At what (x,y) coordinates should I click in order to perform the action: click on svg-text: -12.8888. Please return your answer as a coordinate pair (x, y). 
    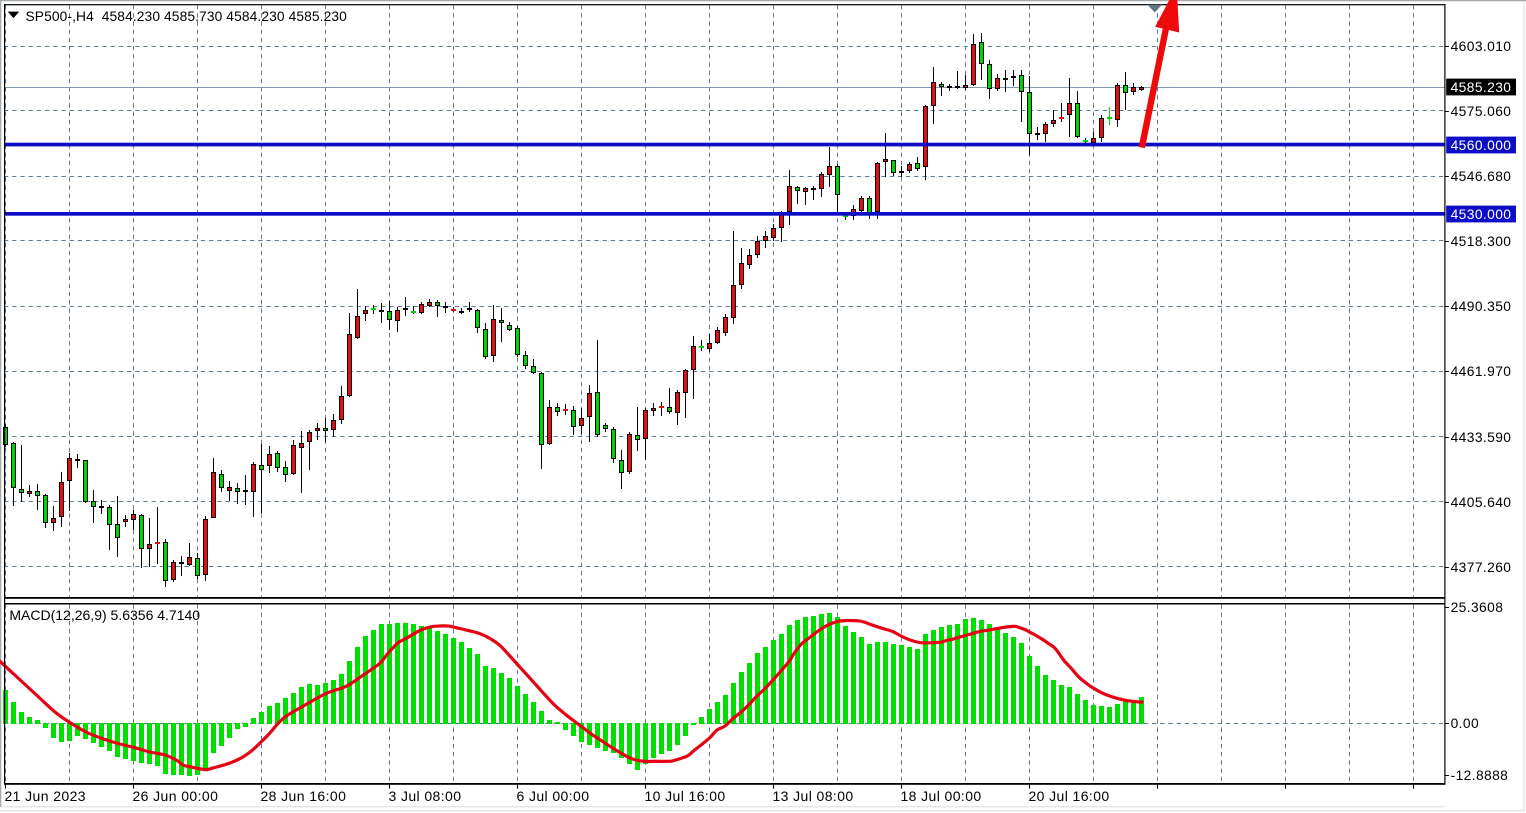
    Looking at the image, I should click on (1480, 775).